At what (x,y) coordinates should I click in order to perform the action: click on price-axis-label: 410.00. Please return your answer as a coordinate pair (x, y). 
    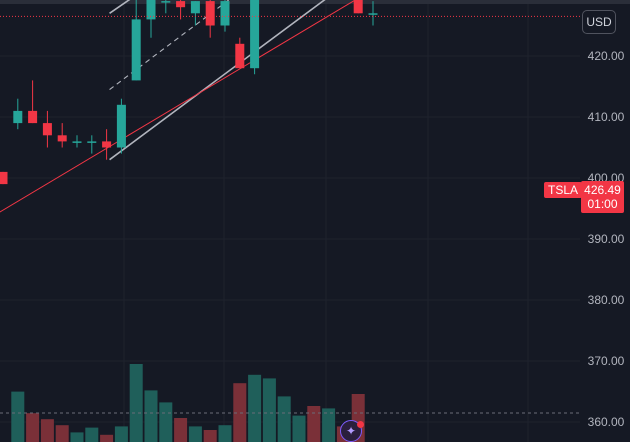
    Looking at the image, I should click on (606, 117).